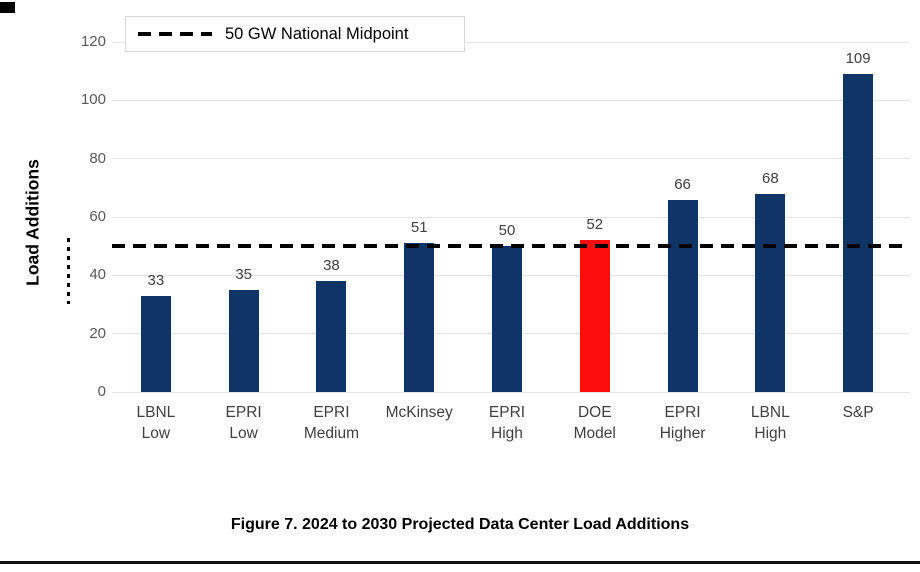 The height and width of the screenshot is (572, 920). What do you see at coordinates (511, 246) in the screenshot?
I see `reference-line-50gw` at bounding box center [511, 246].